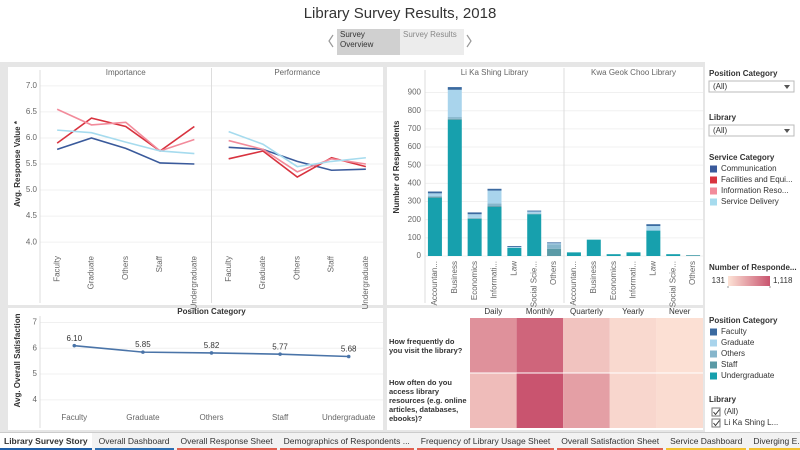 This screenshot has height=450, width=800. I want to click on y-axis-label: Avg. Overall Satisfaction, so click(17, 360).